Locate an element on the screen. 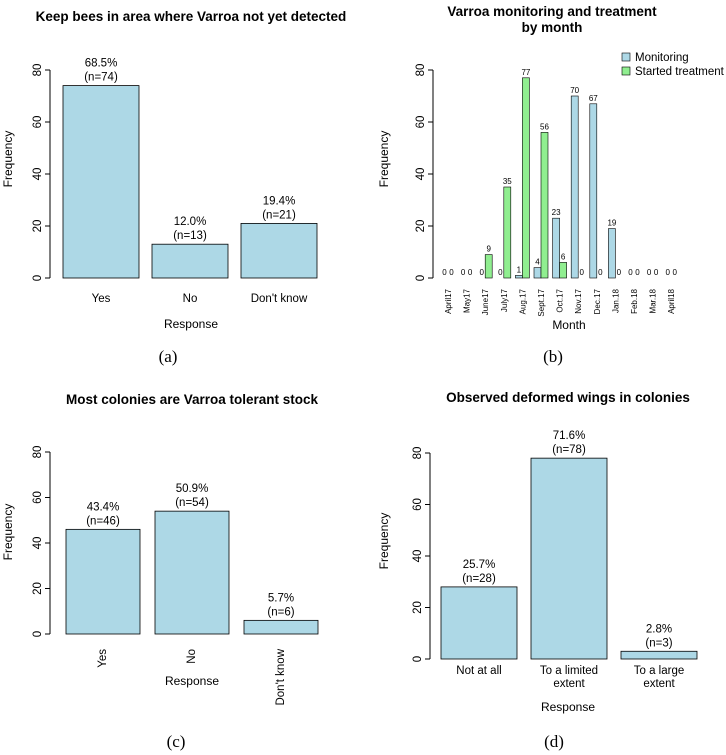  x-tick-label: Mar.18 is located at coordinates (653, 300).